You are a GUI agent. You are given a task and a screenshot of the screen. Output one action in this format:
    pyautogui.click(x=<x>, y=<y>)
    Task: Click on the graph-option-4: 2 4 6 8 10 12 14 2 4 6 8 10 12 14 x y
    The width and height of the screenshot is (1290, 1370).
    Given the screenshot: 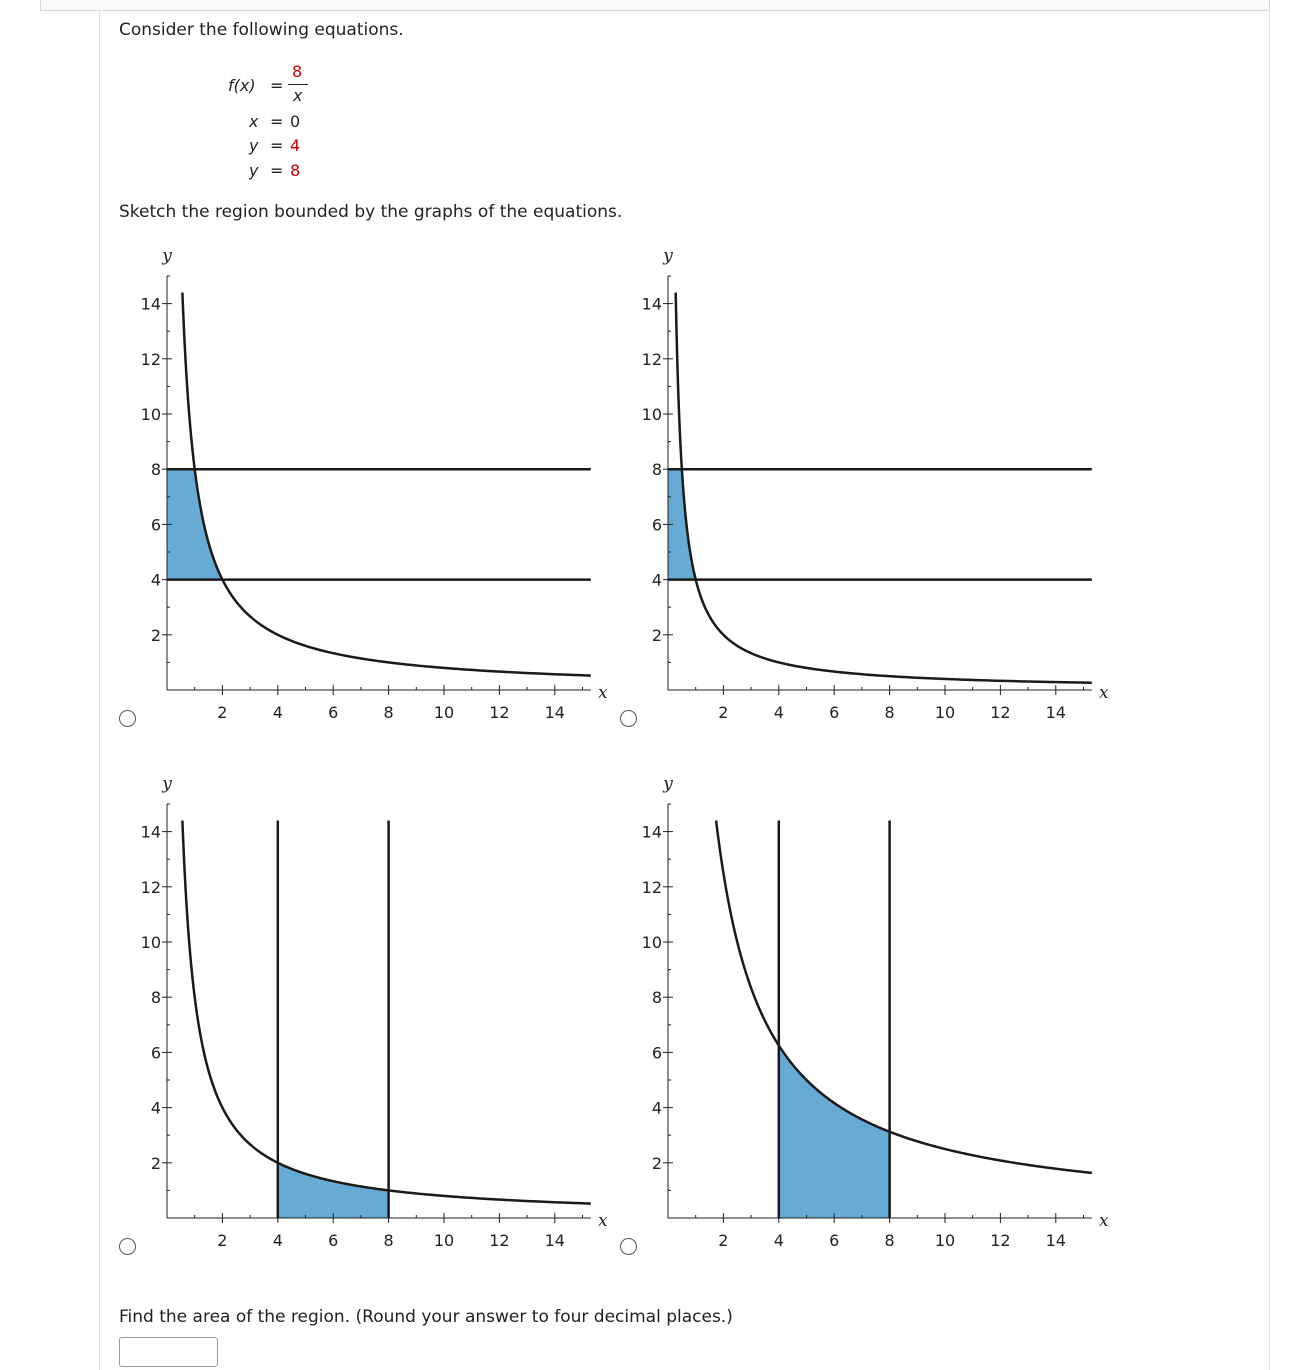 What is the action you would take?
    pyautogui.click(x=871, y=1020)
    